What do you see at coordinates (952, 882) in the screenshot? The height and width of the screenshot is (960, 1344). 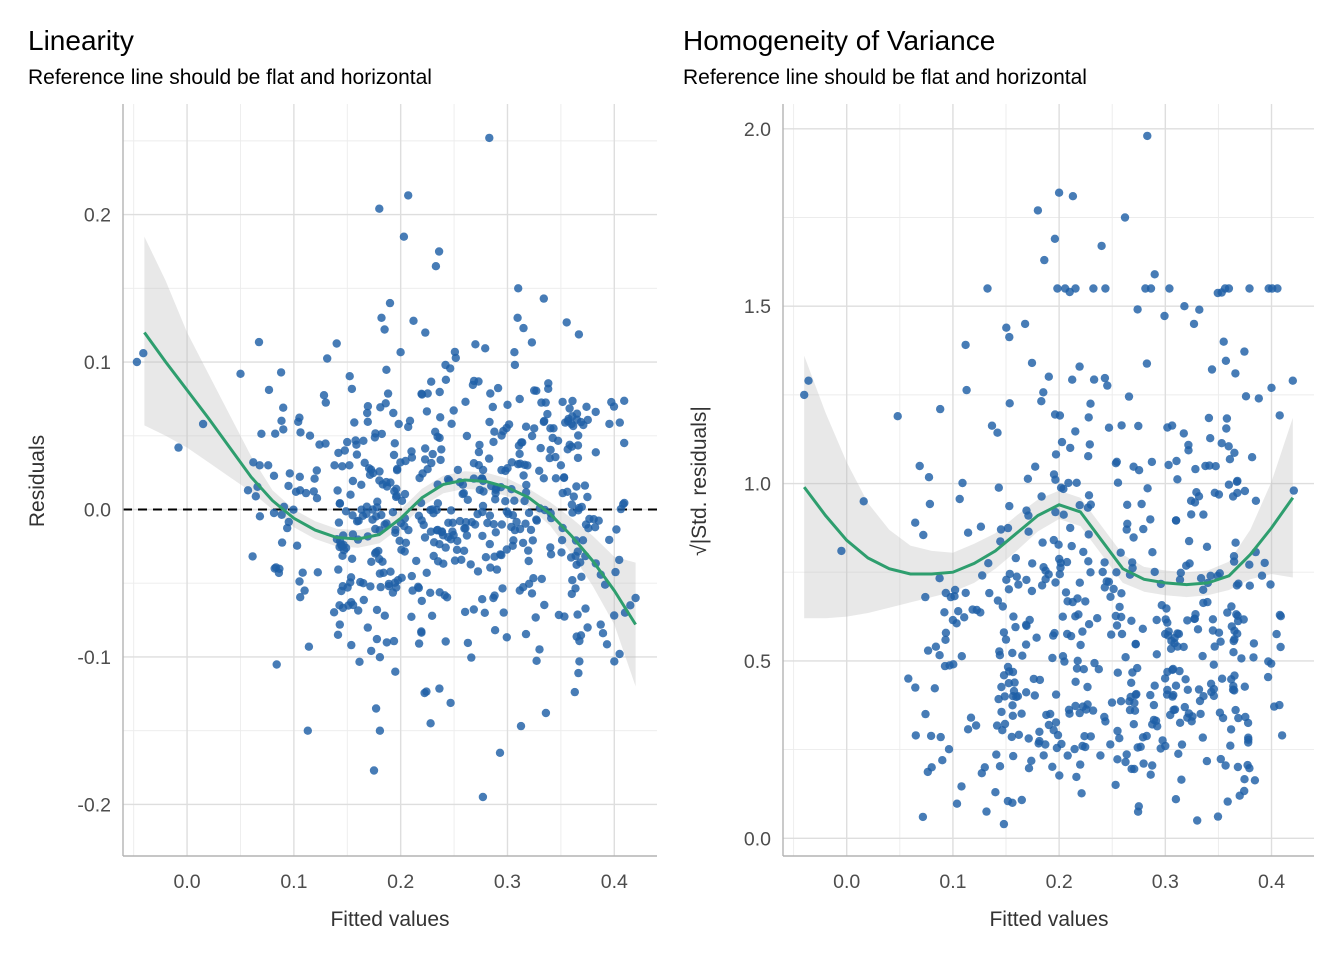 I see `x-tick-label: 0.1` at bounding box center [952, 882].